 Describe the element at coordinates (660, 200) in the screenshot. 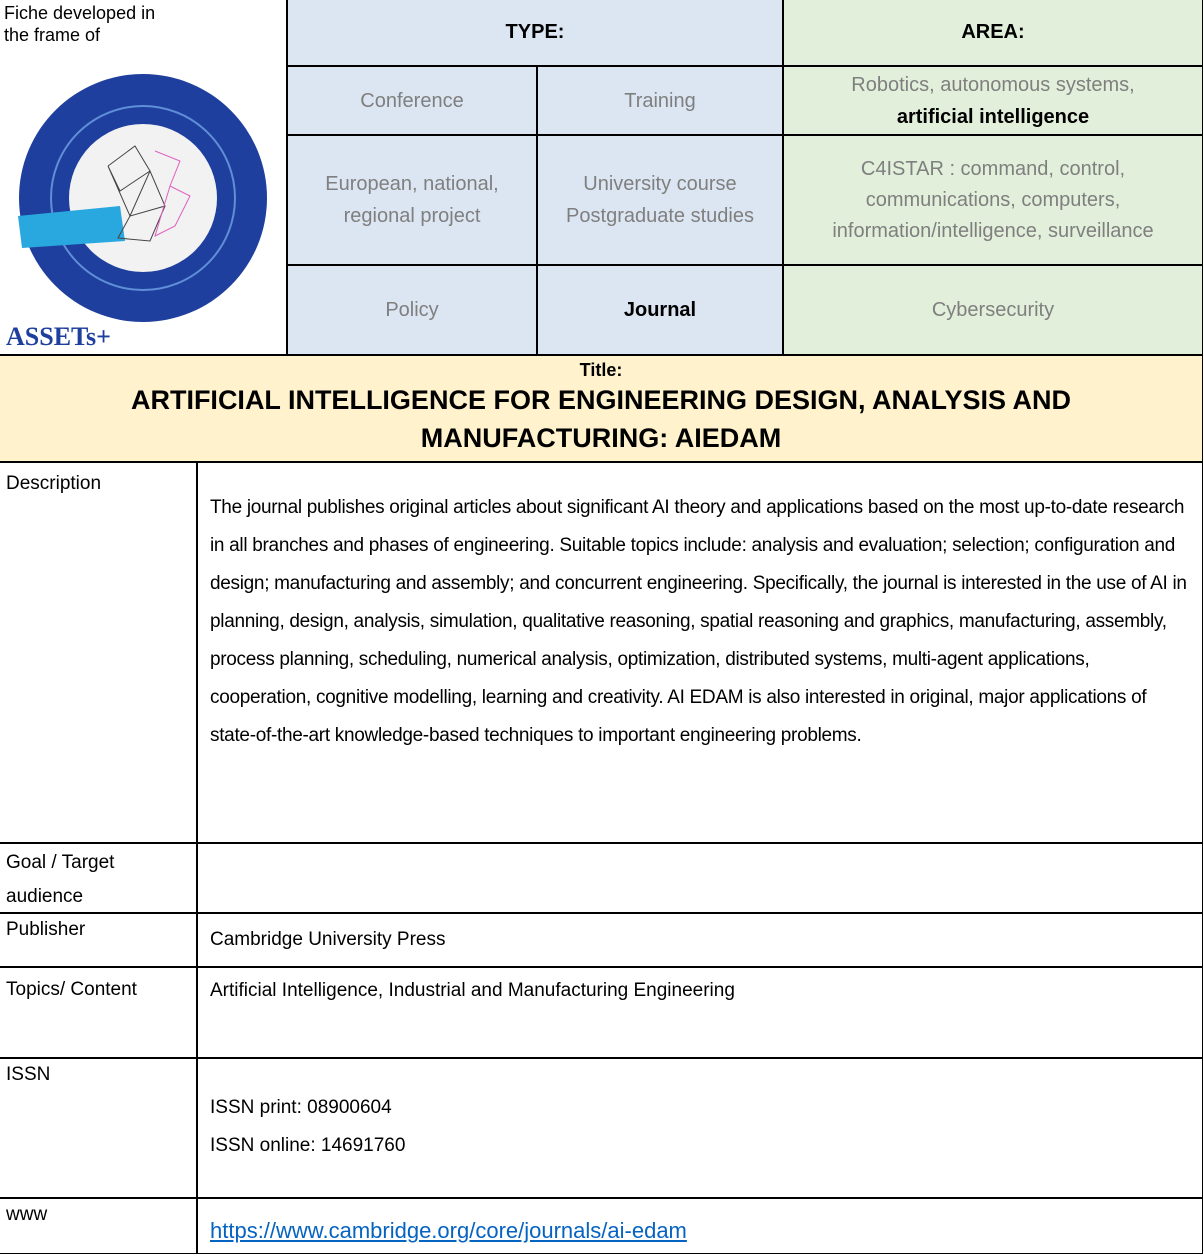

I see `type-option: University course Postgraduate studies` at that location.